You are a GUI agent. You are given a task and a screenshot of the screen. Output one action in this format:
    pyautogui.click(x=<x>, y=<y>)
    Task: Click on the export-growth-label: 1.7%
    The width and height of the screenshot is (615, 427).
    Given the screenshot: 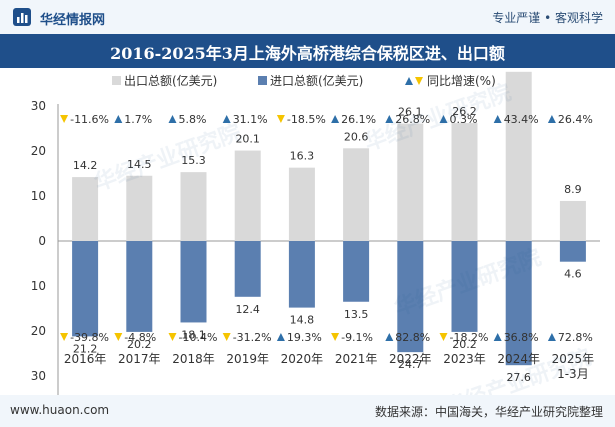 What is the action you would take?
    pyautogui.click(x=138, y=119)
    